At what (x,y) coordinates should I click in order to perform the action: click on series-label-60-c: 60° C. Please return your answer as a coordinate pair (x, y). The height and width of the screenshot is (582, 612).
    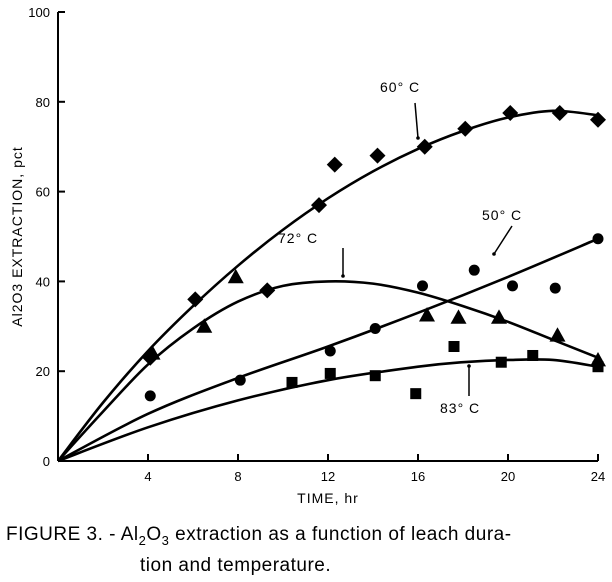
    Looking at the image, I should click on (400, 87).